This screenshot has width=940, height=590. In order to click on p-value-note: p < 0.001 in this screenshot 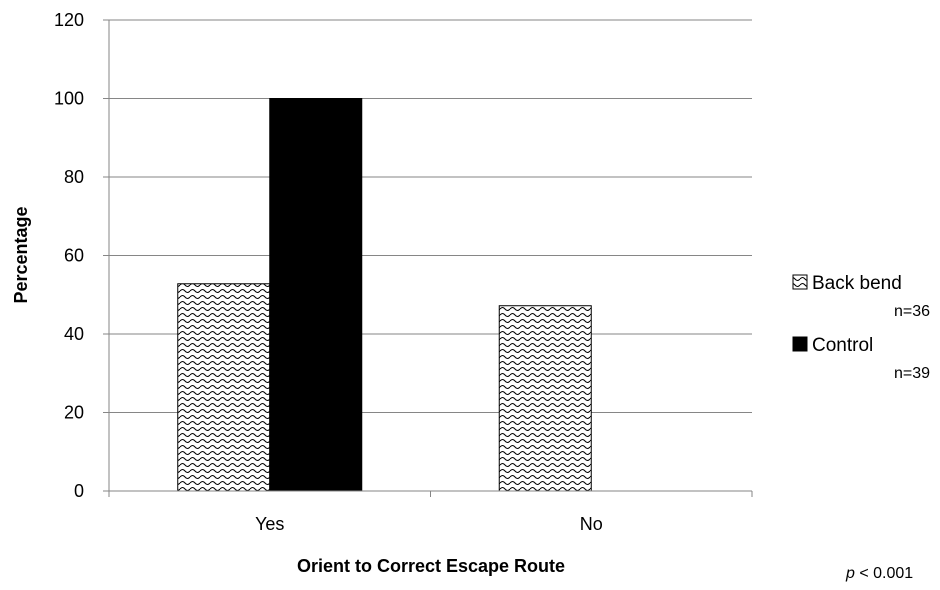, I will do `click(879, 574)`.